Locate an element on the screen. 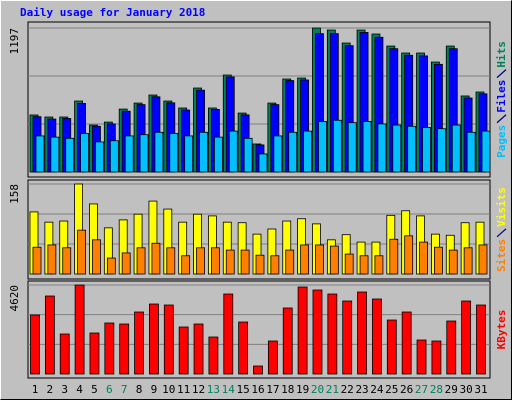 This screenshot has width=512, height=400. x-tick-label: 28 is located at coordinates (436, 389).